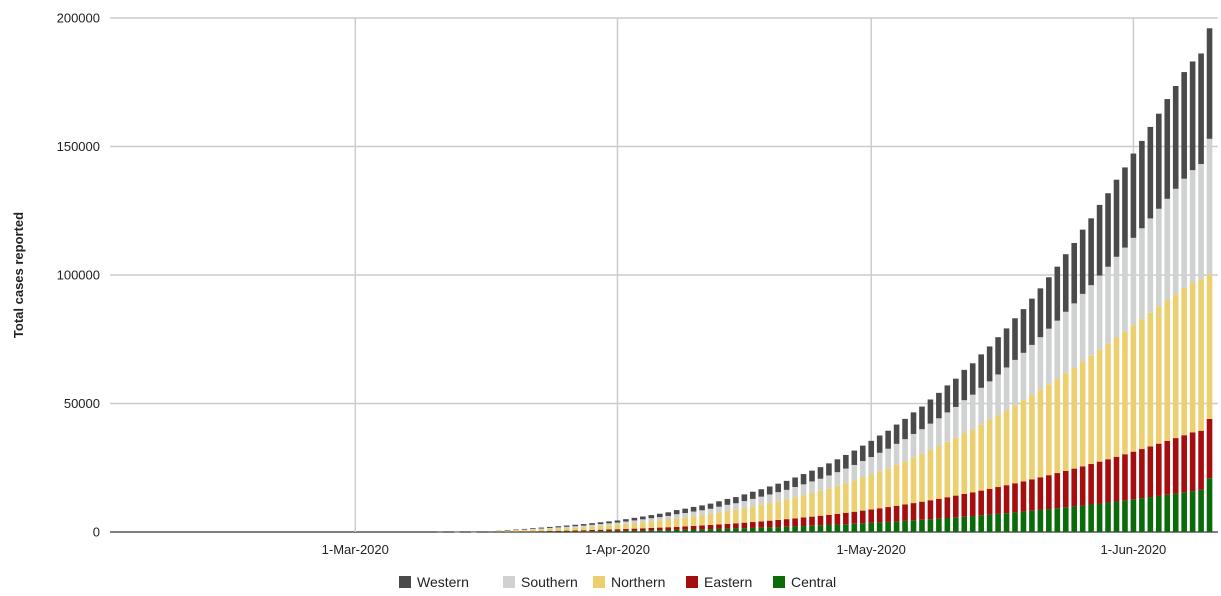 The width and height of the screenshot is (1221, 596). What do you see at coordinates (78, 18) in the screenshot?
I see `y-tick-label: 200000` at bounding box center [78, 18].